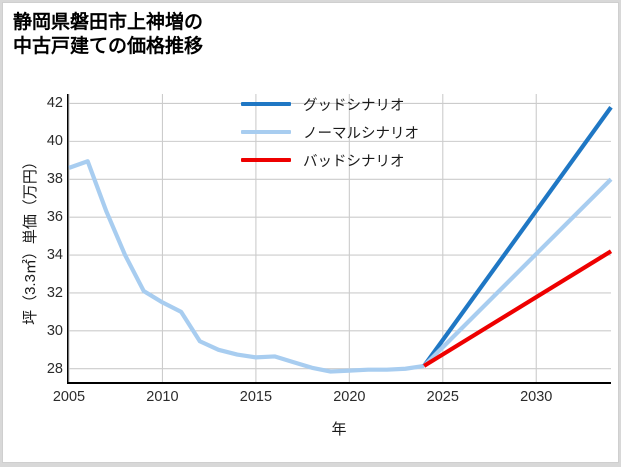 The image size is (621, 467). Describe the element at coordinates (354, 161) in the screenshot. I see `legend-label-bad: バッドシナリオ` at that location.